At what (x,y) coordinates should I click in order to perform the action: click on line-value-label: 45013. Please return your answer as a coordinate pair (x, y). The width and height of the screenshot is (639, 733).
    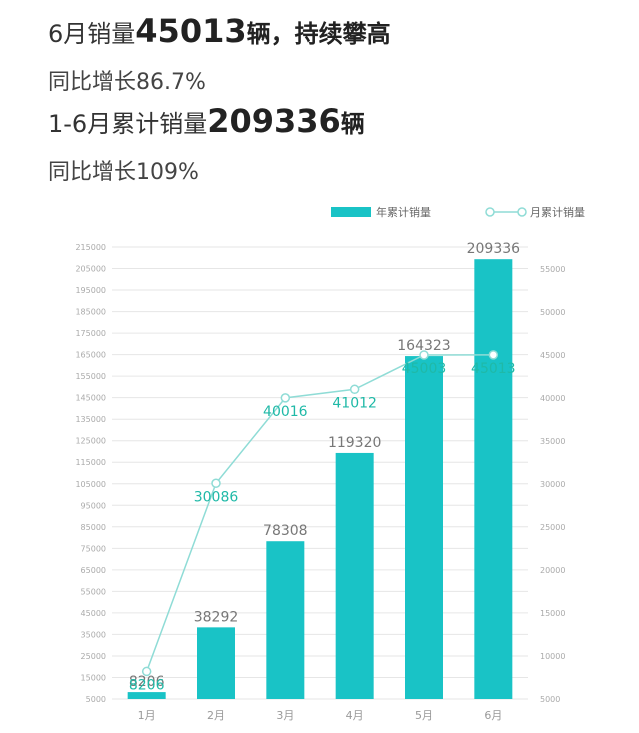
    Looking at the image, I should click on (493, 369).